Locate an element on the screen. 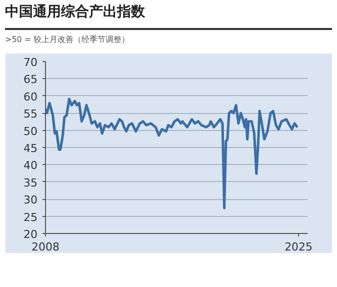  y-tick-label: 25 is located at coordinates (31, 217).